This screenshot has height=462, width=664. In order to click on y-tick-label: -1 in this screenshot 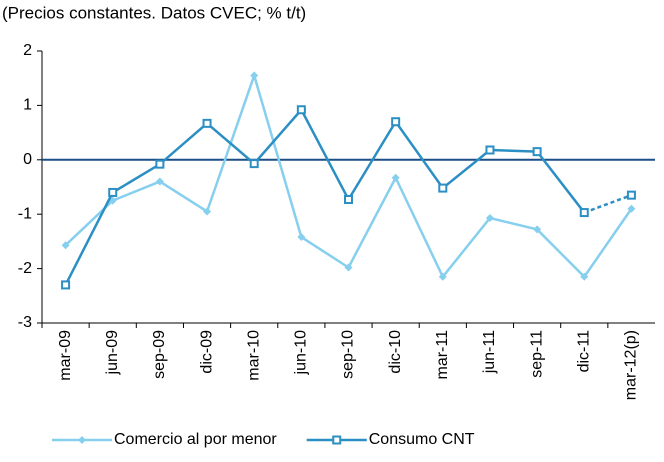, I will do `click(25, 213)`.